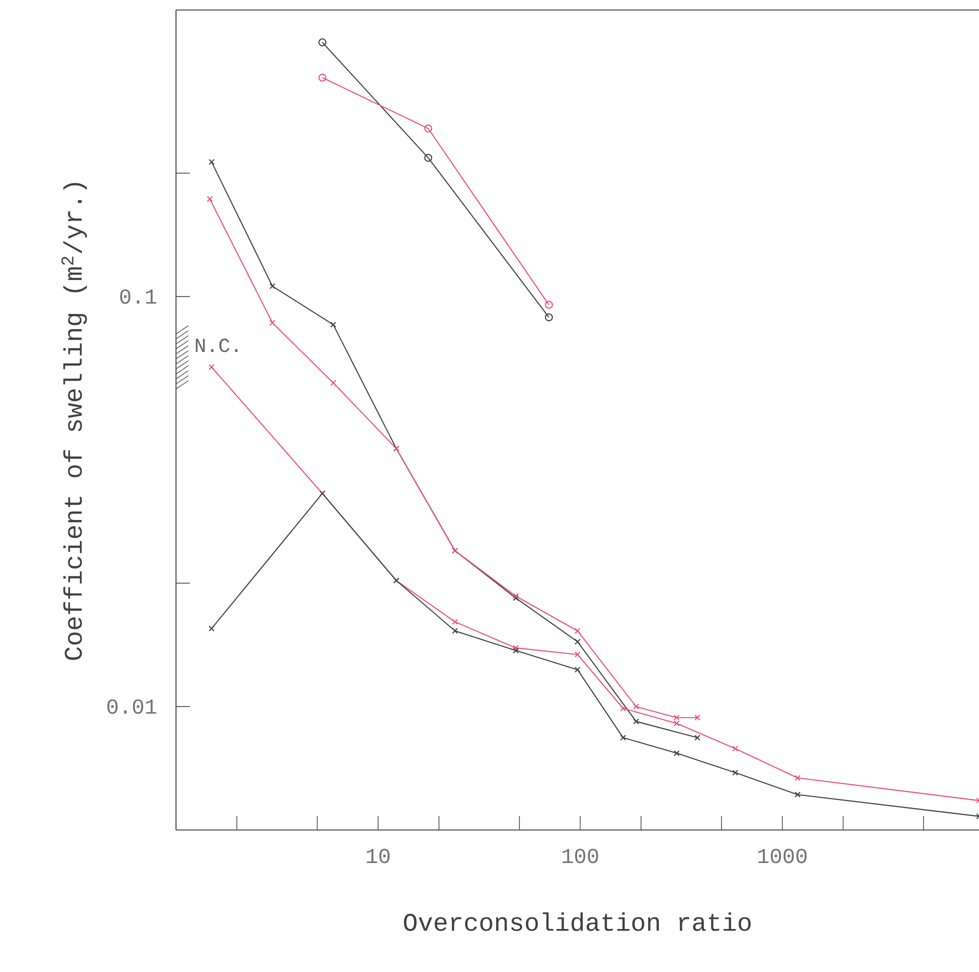 This screenshot has width=979, height=972. Describe the element at coordinates (580, 856) in the screenshot. I see `x-tick-label: 100` at that location.